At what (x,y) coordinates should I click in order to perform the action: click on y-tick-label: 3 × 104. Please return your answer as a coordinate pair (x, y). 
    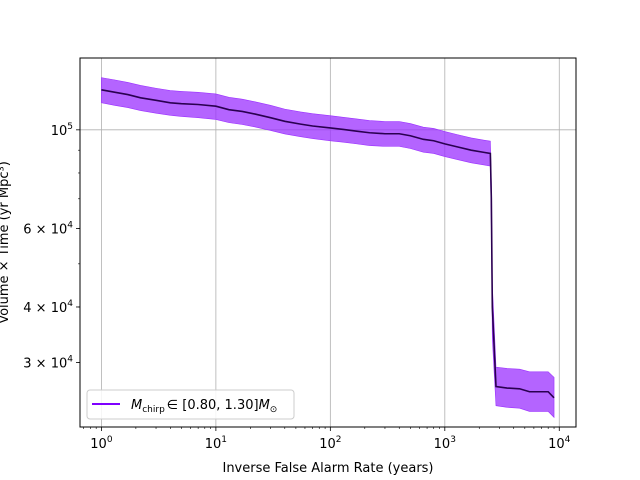
    Looking at the image, I should click on (48, 363).